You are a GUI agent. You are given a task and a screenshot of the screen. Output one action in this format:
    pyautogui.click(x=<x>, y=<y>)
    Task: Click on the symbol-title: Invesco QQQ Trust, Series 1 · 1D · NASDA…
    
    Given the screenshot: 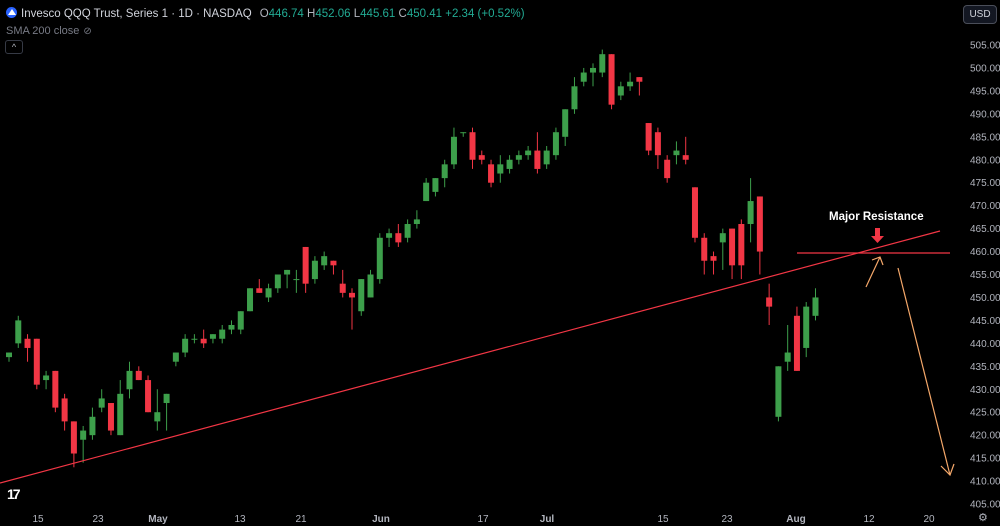 What is the action you would take?
    pyautogui.click(x=136, y=14)
    